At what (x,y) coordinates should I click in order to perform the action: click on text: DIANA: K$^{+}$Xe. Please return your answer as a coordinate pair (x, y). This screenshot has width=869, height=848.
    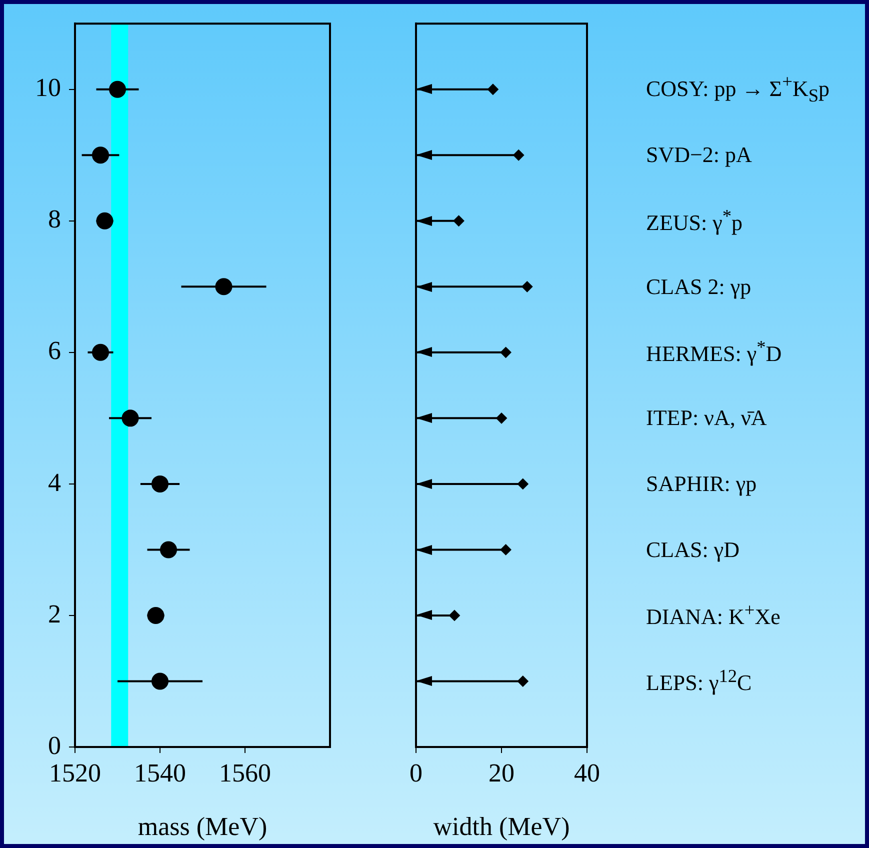
    Looking at the image, I should click on (713, 615).